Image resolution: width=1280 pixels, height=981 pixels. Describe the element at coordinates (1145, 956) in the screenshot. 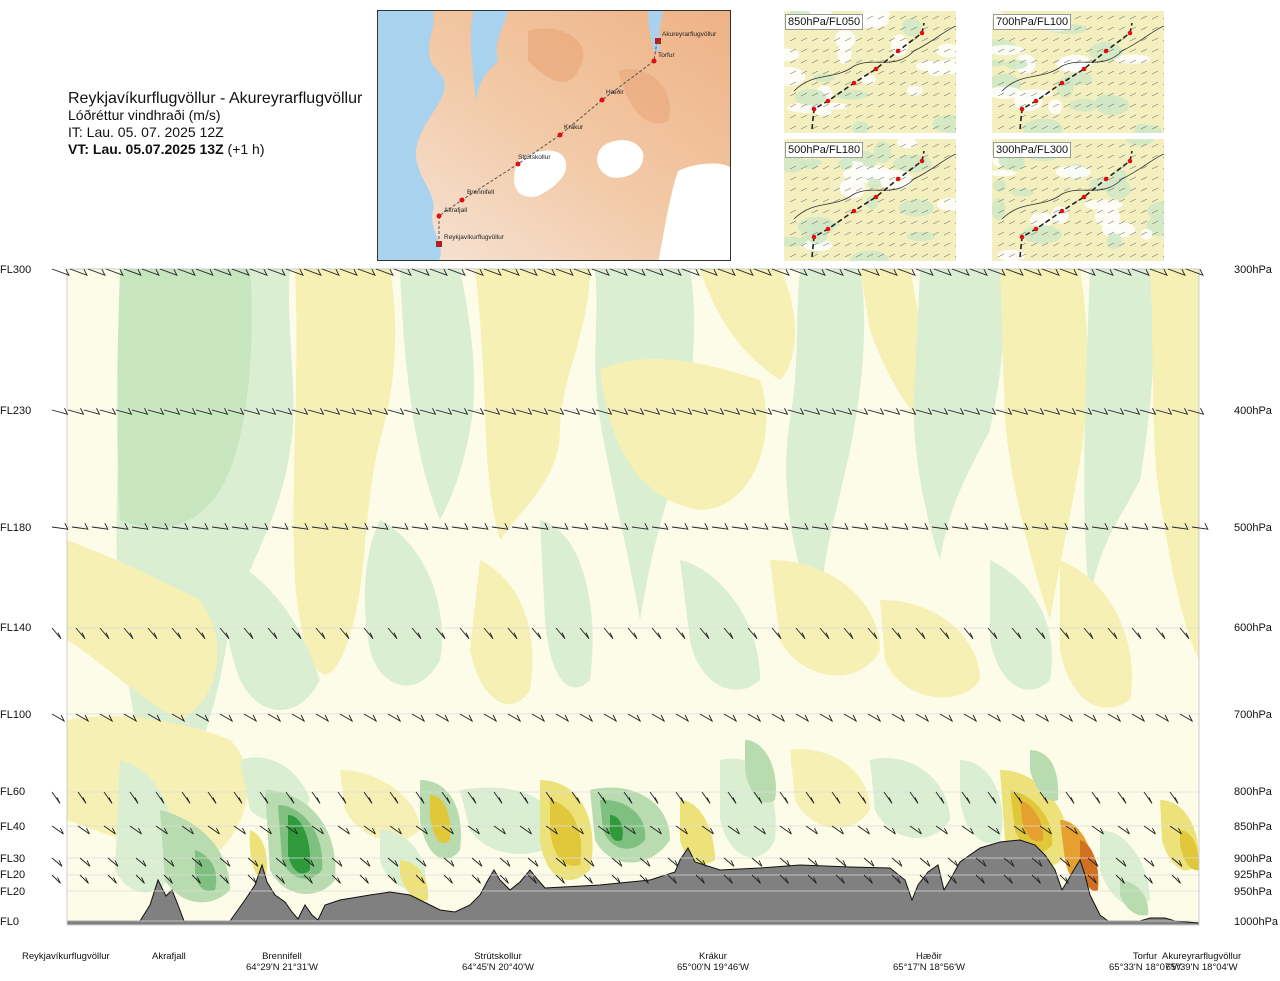

I see `loc-torfur-name: Torfur` at that location.